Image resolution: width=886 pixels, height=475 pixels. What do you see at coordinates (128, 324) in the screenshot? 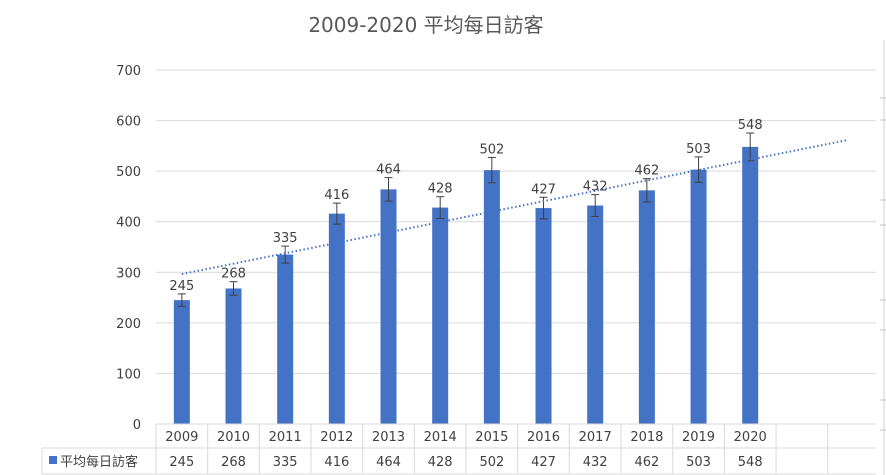
I see `y-tick-label: 200` at bounding box center [128, 324].